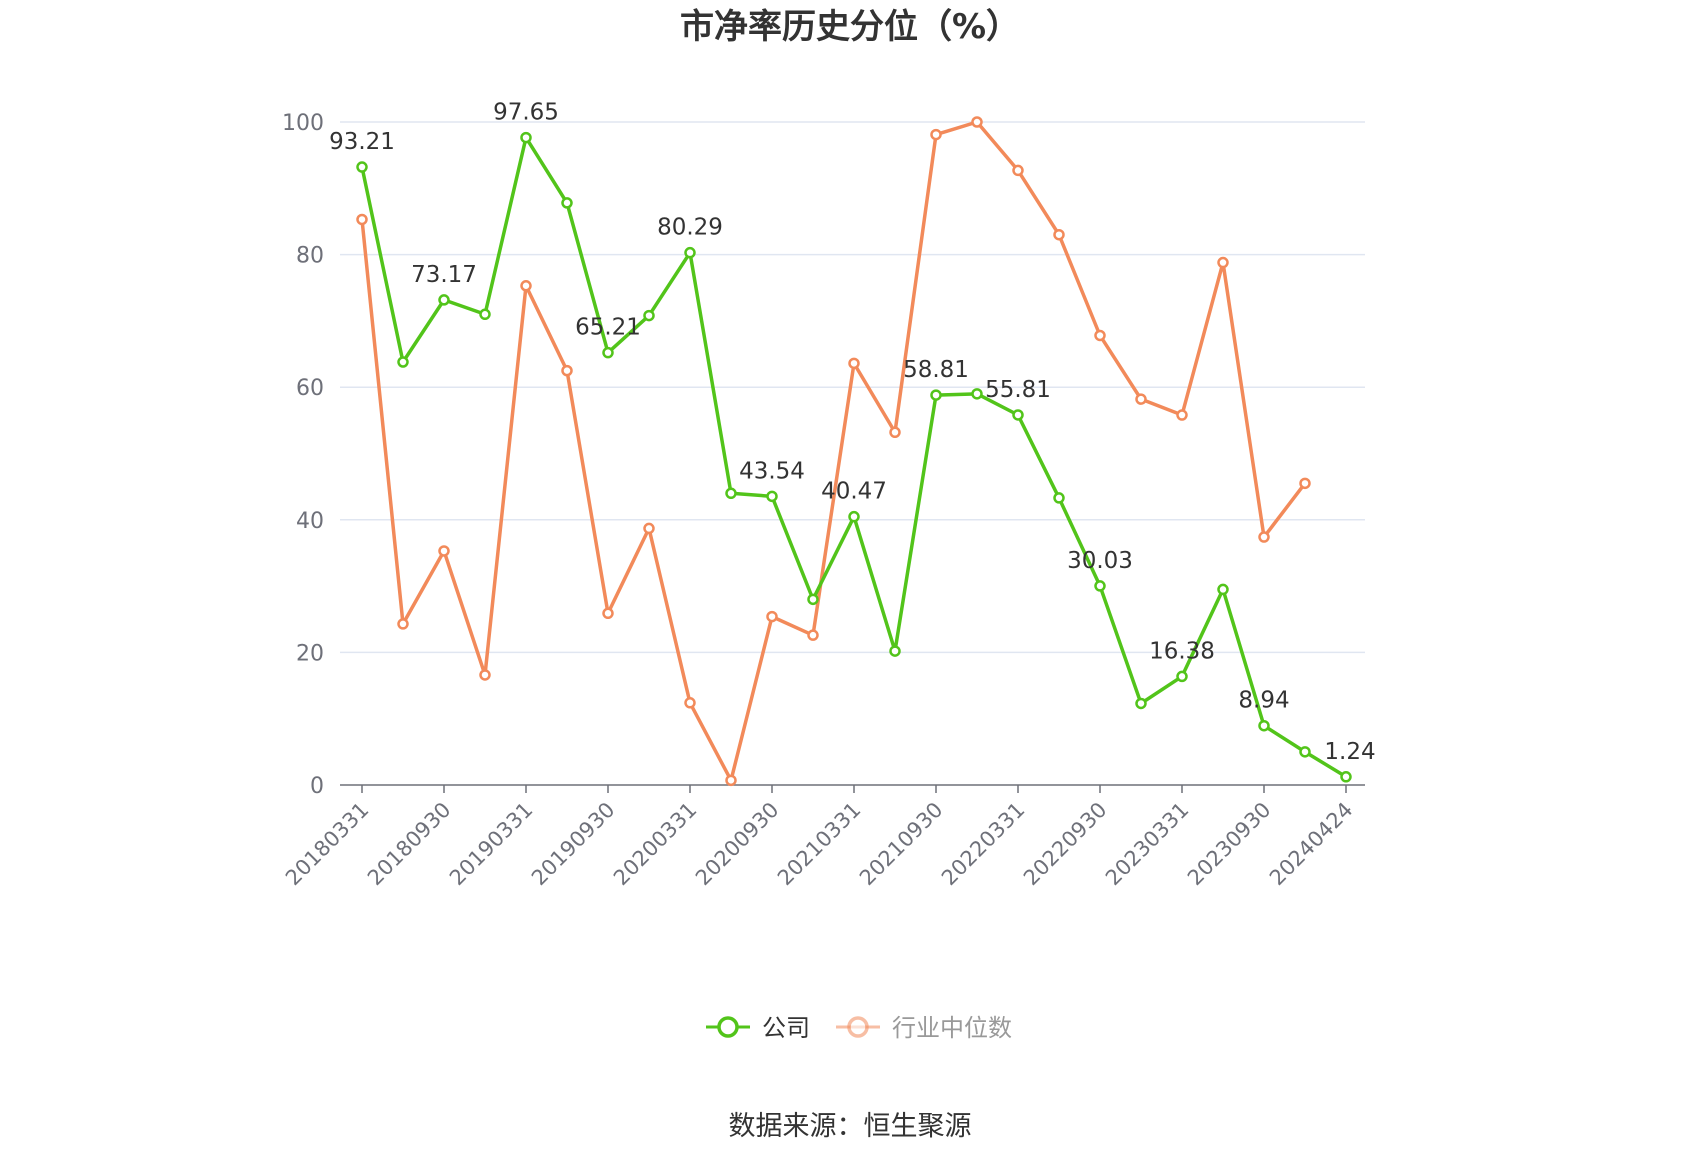  I want to click on company-data-label: 8.94, so click(1263, 701).